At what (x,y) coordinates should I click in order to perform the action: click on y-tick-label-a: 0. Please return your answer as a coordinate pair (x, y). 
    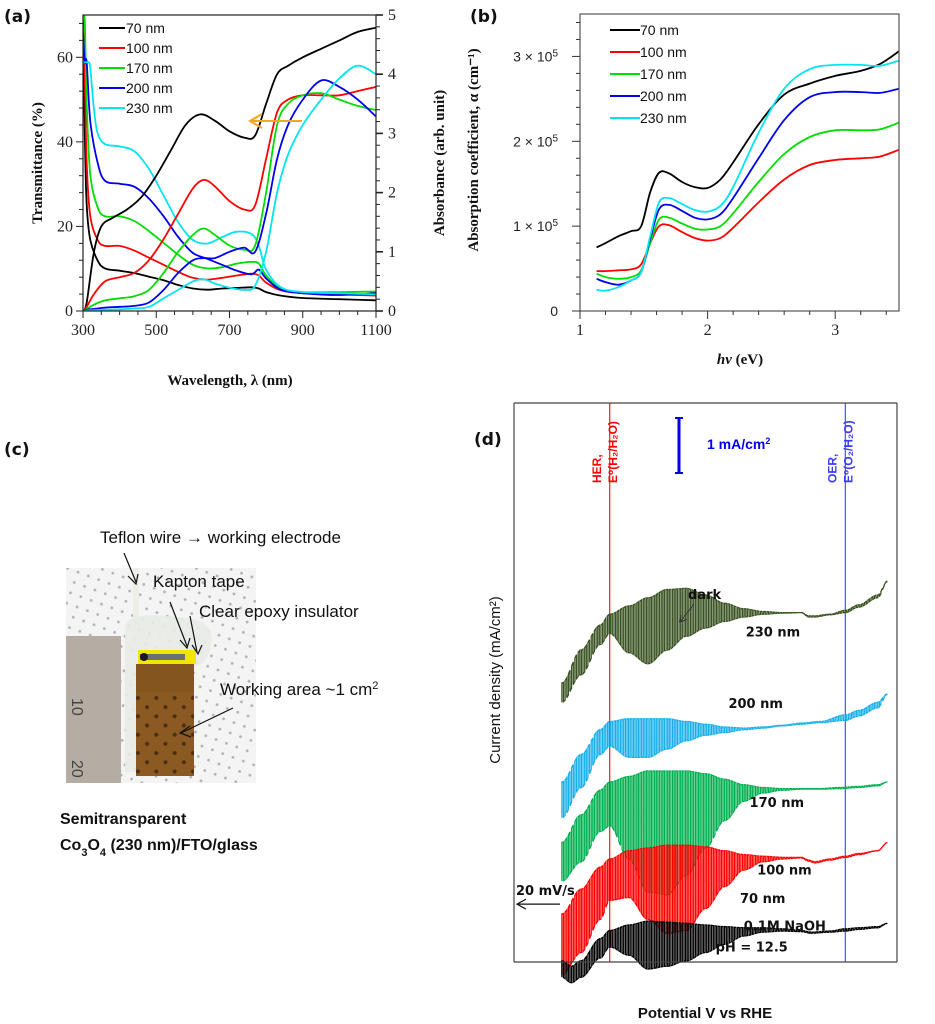
    Looking at the image, I should click on (69, 311).